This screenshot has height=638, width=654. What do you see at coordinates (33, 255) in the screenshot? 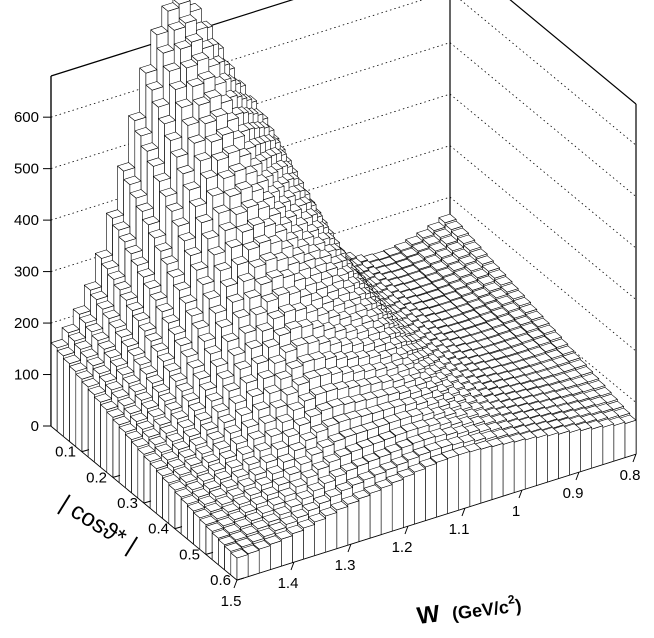
I see `z-axis-ticks: 0 100 200 300 400 500 600` at bounding box center [33, 255].